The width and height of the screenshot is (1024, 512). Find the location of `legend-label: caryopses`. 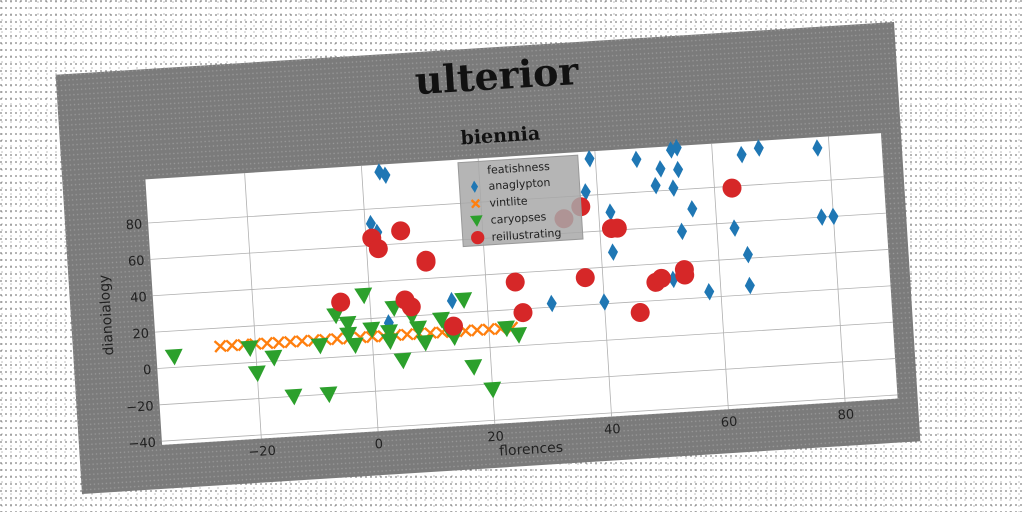

legend-label: caryopses is located at coordinates (518, 218).